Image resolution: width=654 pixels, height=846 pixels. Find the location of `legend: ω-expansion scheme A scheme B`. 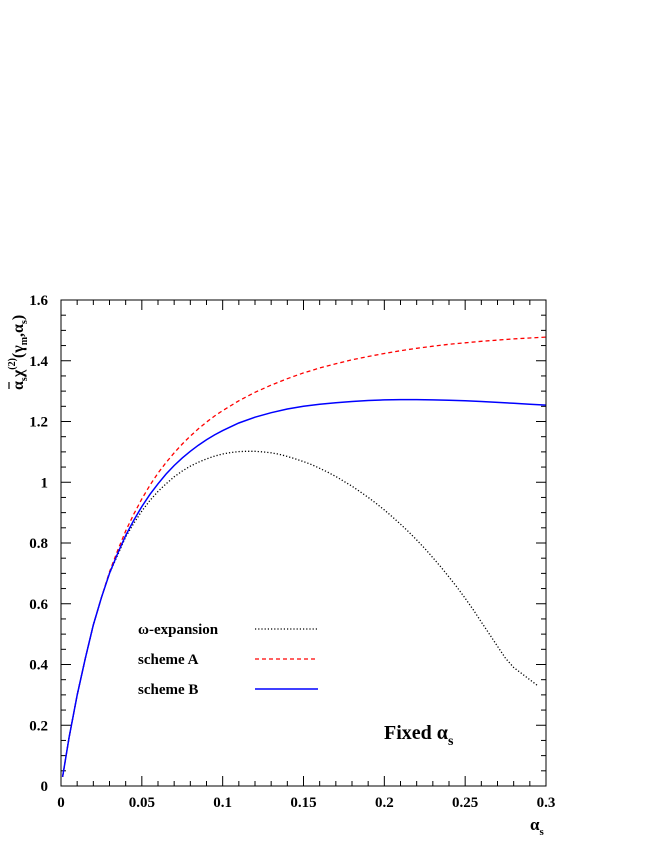

legend: ω-expansion scheme A scheme B is located at coordinates (228, 660).